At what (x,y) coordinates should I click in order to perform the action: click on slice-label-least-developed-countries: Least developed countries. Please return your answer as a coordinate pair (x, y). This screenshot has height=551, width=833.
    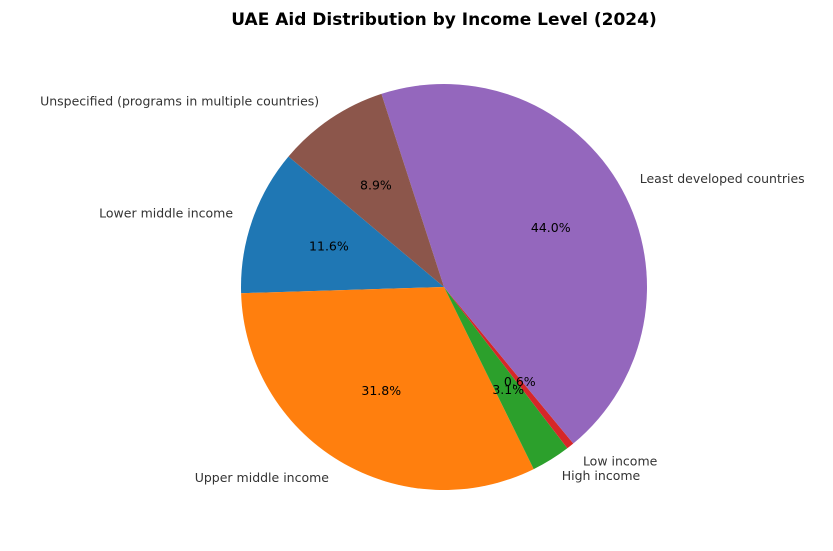
    Looking at the image, I should click on (722, 178).